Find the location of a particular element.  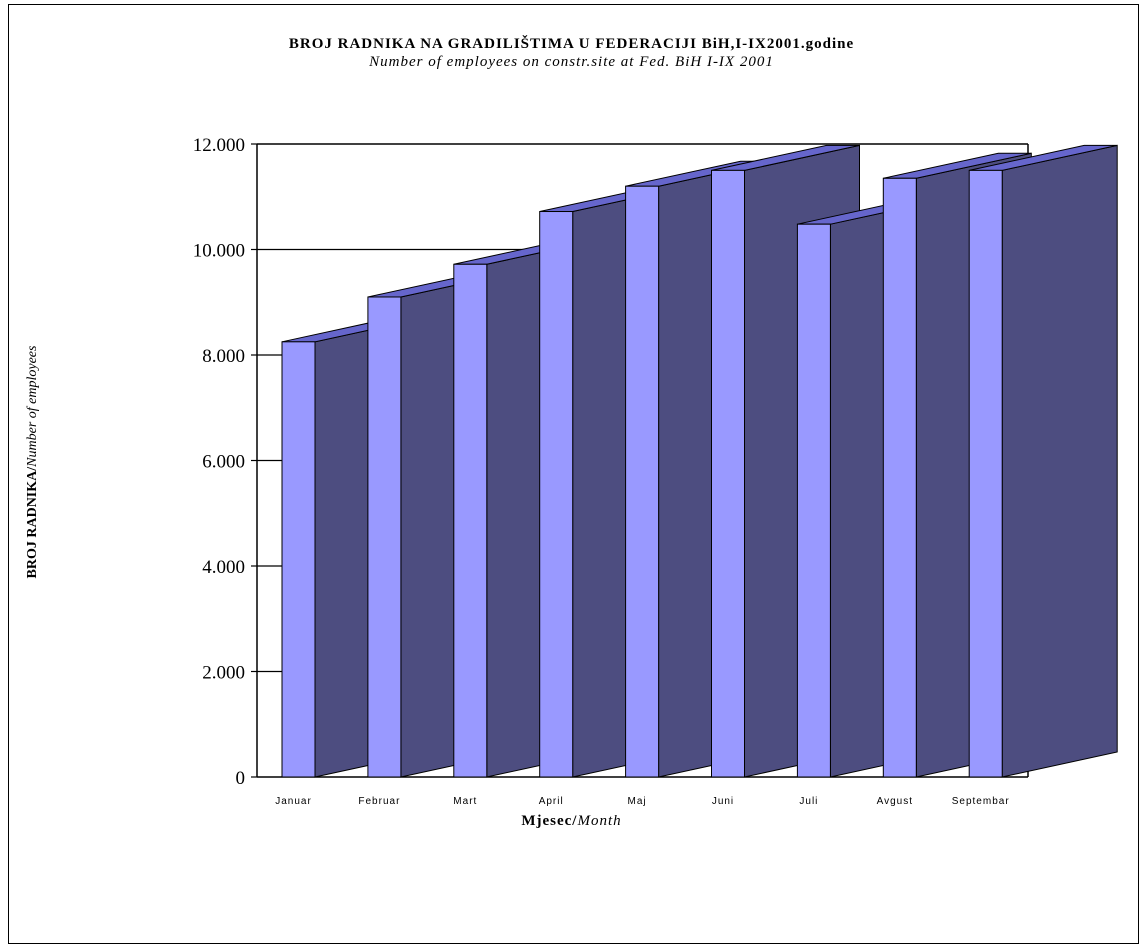

x-tick-label: April is located at coordinates (551, 801).